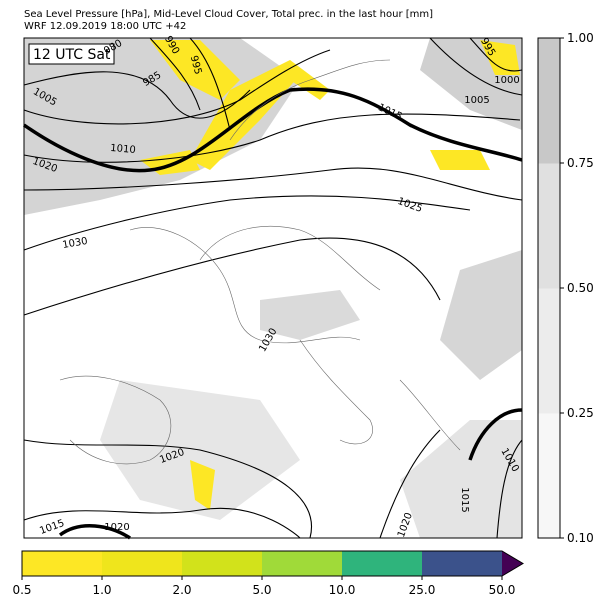 The image size is (613, 614). Describe the element at coordinates (464, 499) in the screenshot. I see `contour-label: 1015` at that location.